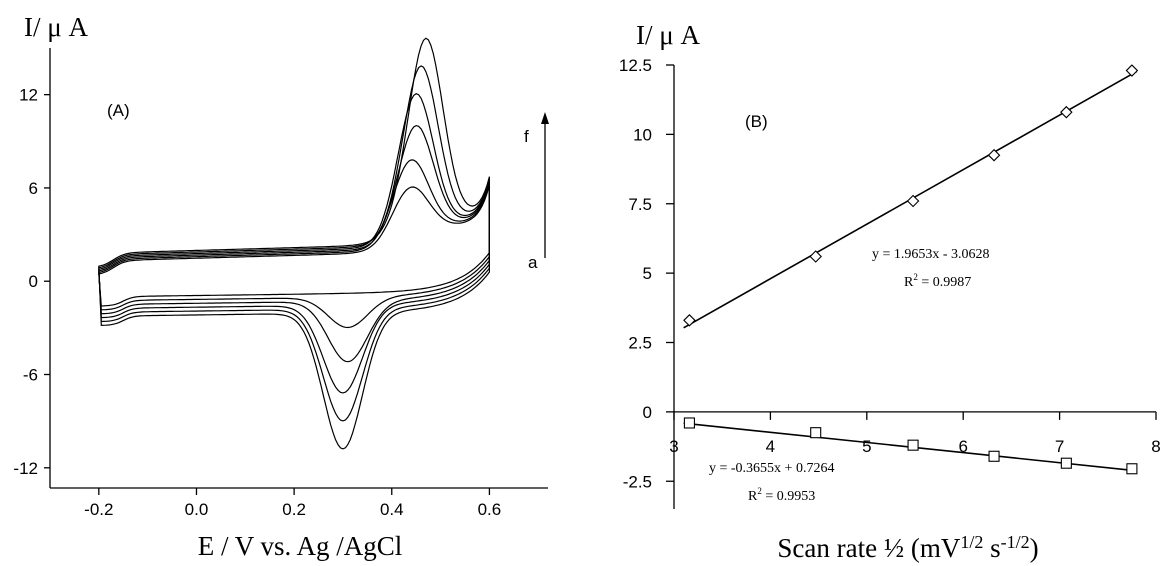 The width and height of the screenshot is (1160, 566). What do you see at coordinates (56, 27) in the screenshot?
I see `panel-a-y-axis-label: I/ μ A` at bounding box center [56, 27].